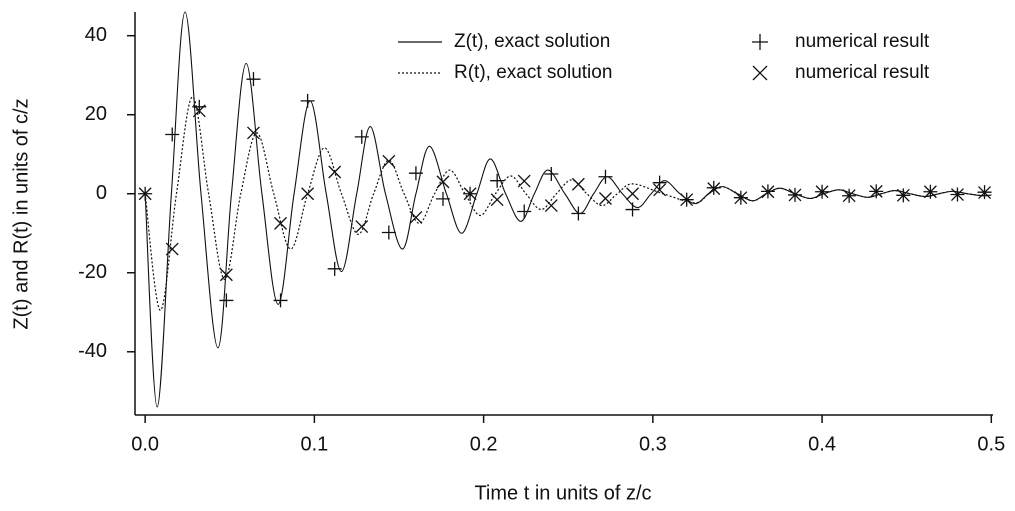  I want to click on x-tick-label: 0.2, so click(484, 444).